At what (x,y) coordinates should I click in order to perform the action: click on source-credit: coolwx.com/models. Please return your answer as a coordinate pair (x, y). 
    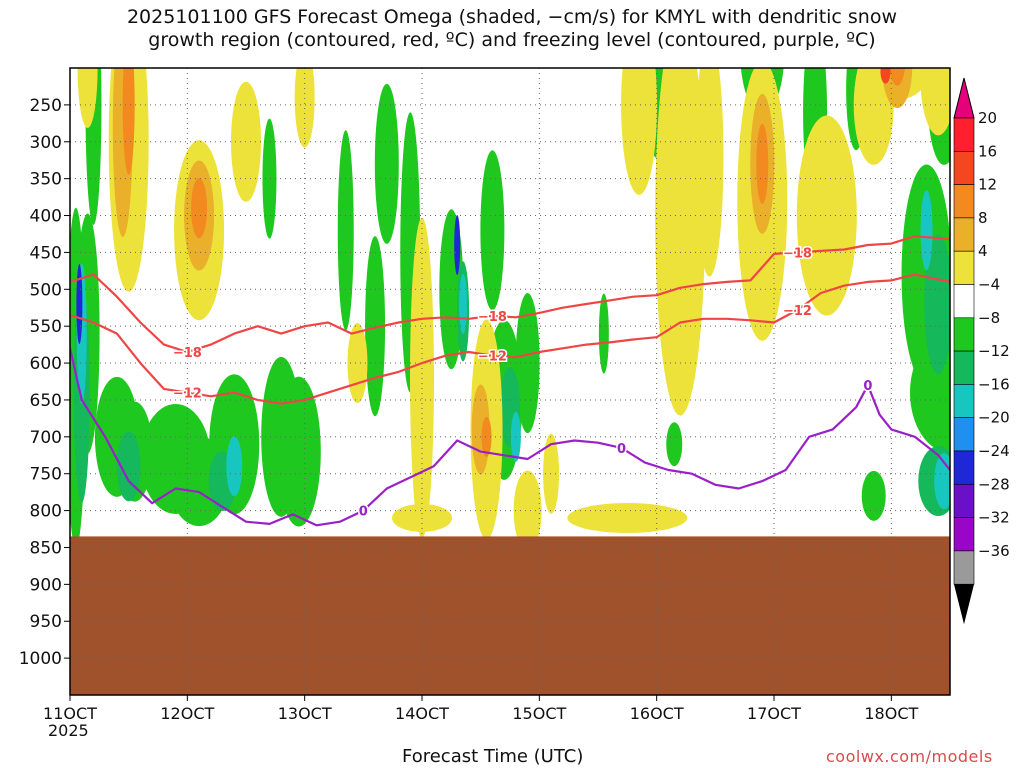
    Looking at the image, I should click on (909, 756).